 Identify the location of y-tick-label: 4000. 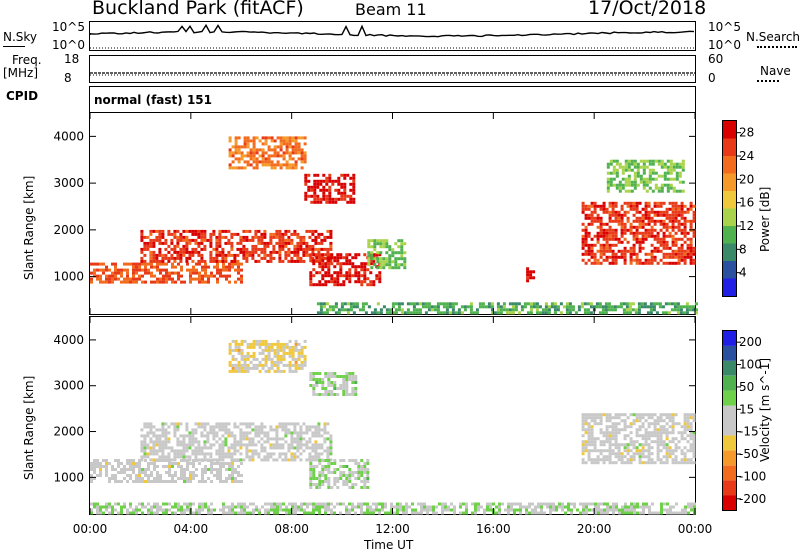
(68, 136).